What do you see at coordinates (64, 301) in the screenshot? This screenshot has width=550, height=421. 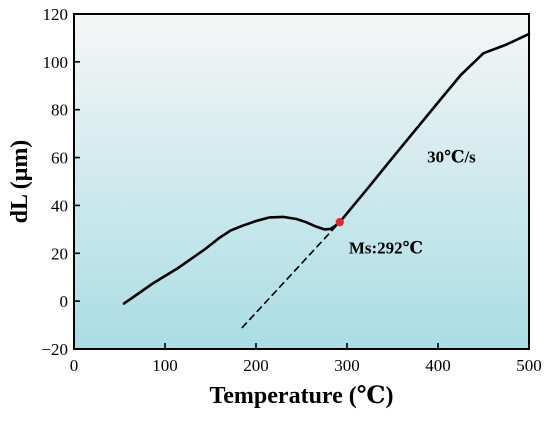 I see `y-tick-label: 0` at bounding box center [64, 301].